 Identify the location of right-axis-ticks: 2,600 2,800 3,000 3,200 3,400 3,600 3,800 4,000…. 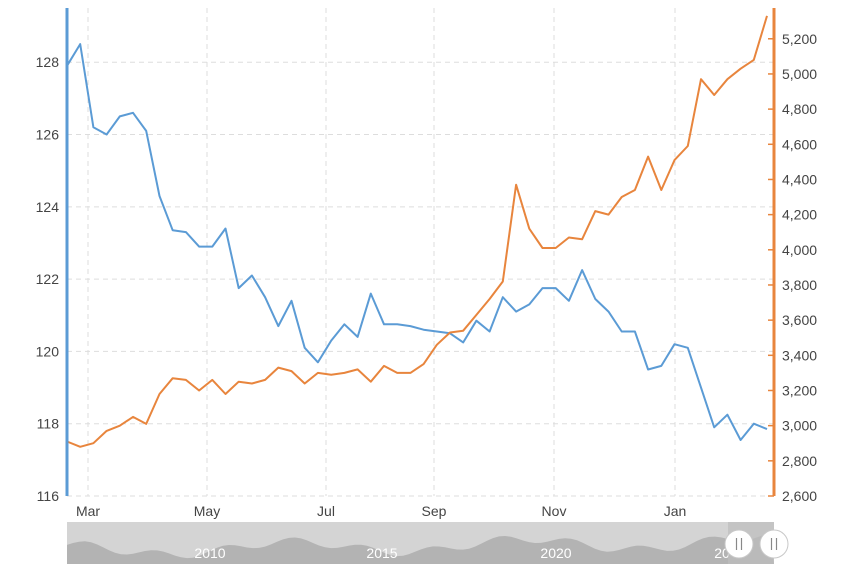
(792, 267).